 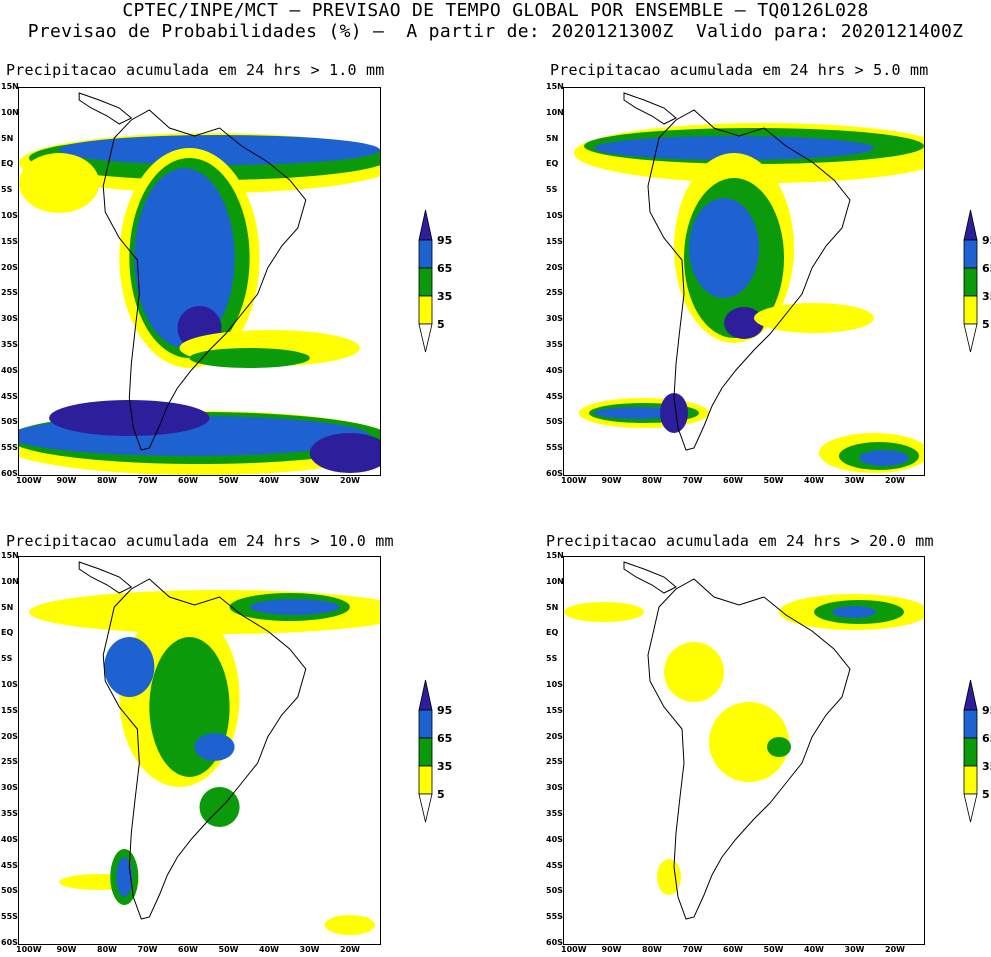 I want to click on latitude-tick-label: 55S, so click(x=554, y=448).